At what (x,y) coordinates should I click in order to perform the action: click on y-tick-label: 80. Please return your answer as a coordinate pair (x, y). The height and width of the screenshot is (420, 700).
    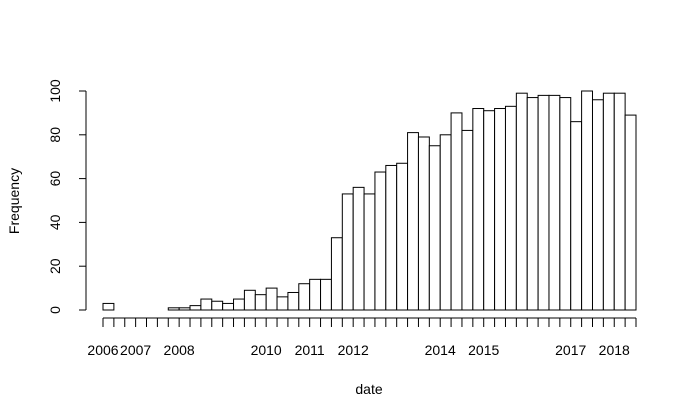
    Looking at the image, I should click on (55, 135).